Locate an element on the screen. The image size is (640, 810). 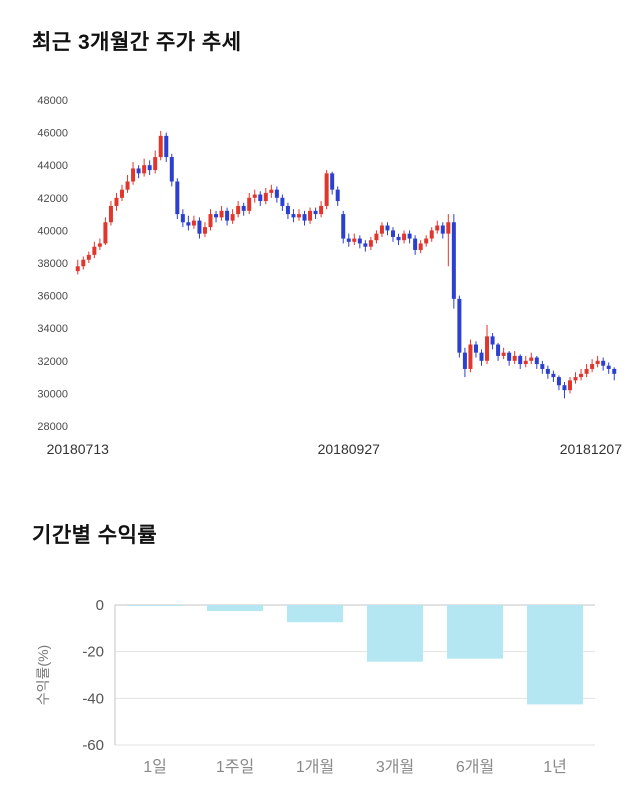
x-tick-label: 20180927 is located at coordinates (349, 449).